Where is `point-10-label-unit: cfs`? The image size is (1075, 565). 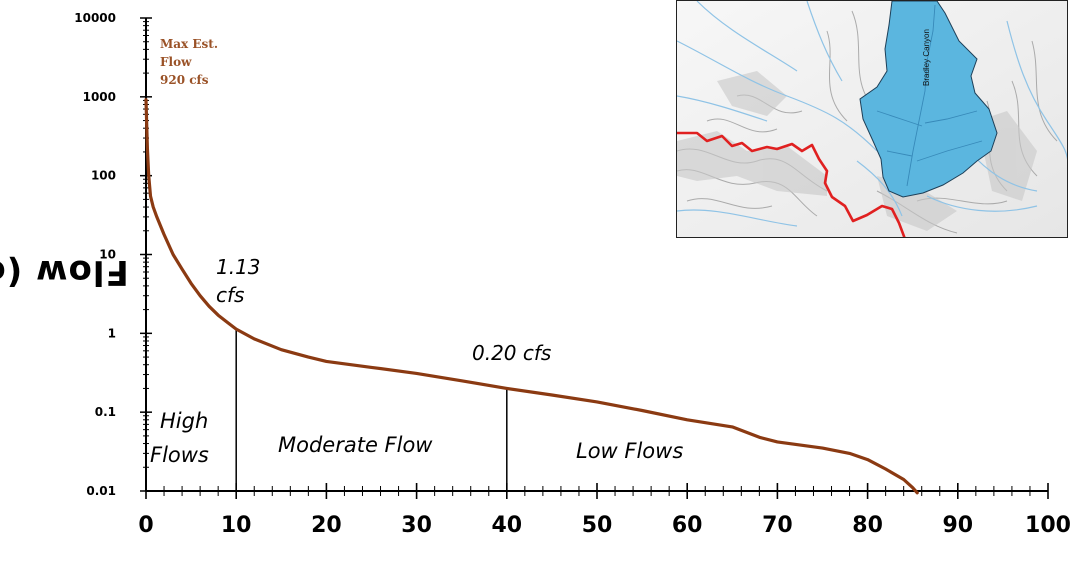 point-10-label-unit: cfs is located at coordinates (230, 295).